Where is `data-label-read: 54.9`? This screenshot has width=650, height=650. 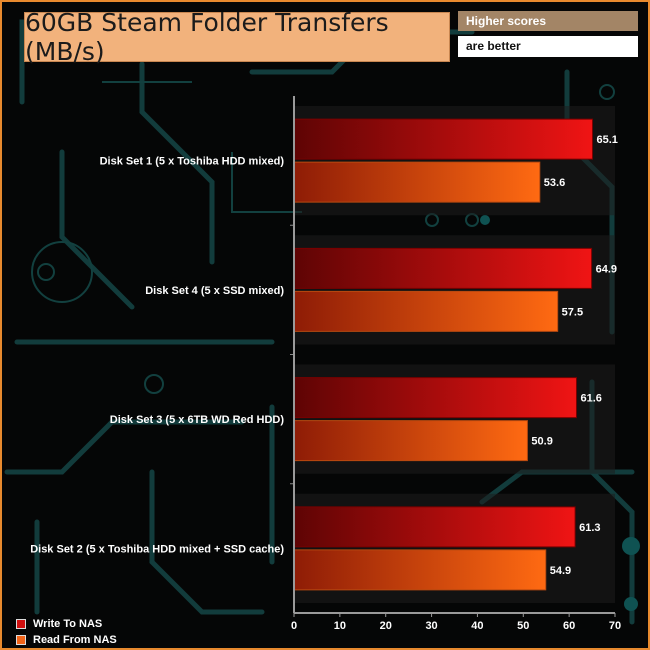 data-label-read: 54.9 is located at coordinates (560, 571).